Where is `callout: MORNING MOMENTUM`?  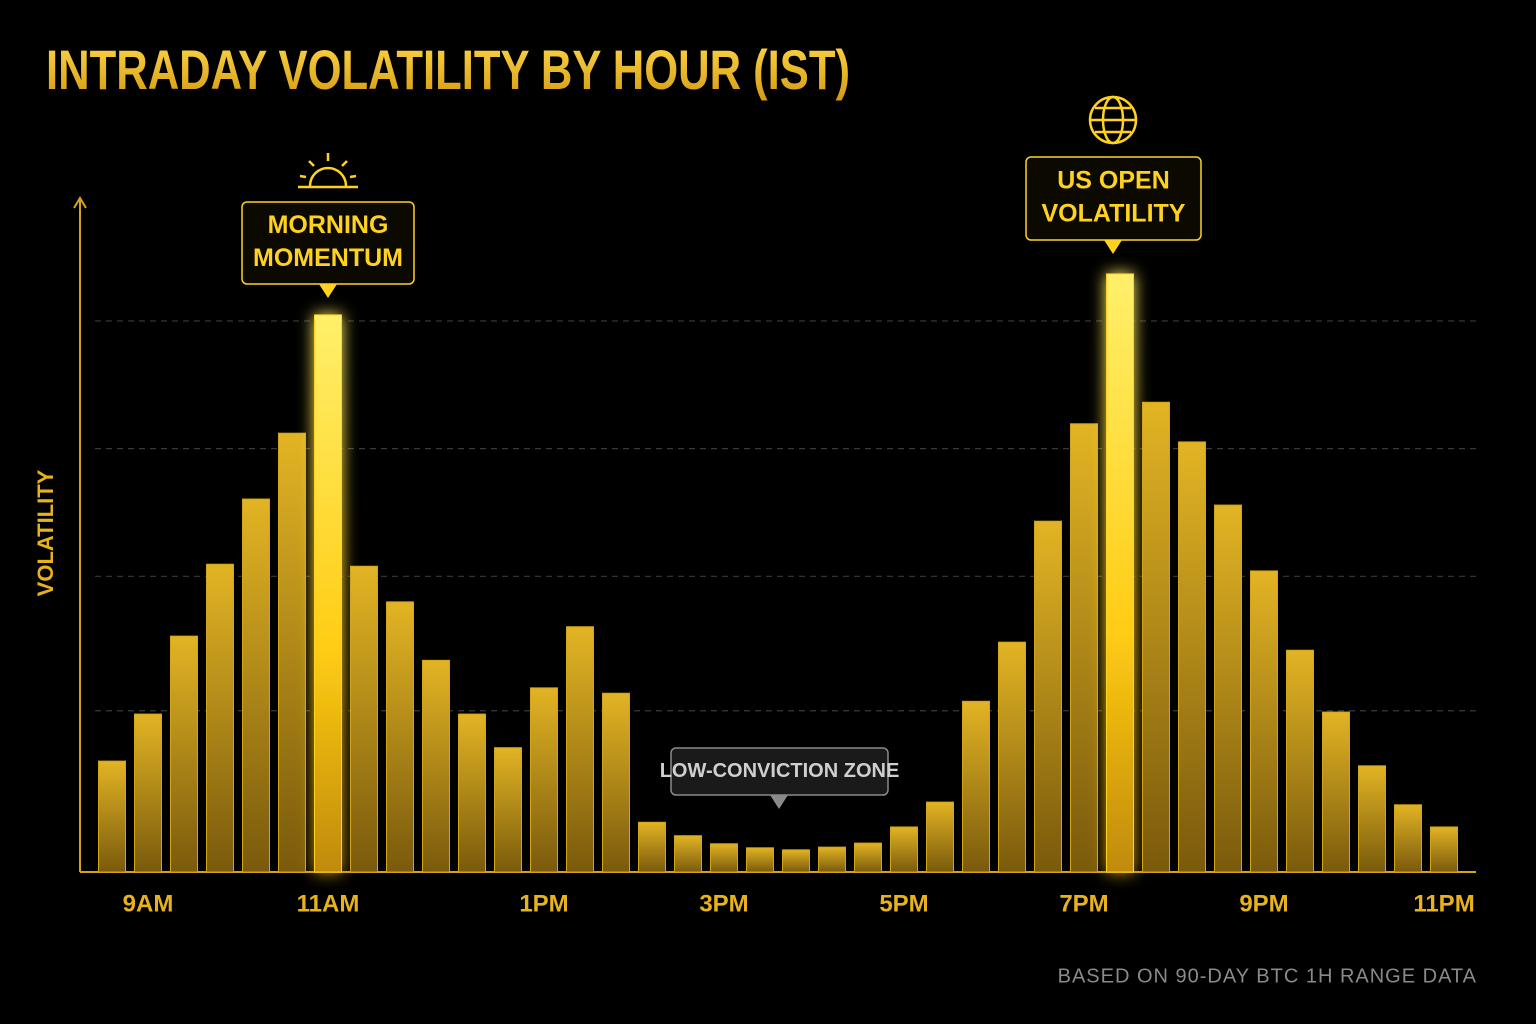 callout: MORNING MOMENTUM is located at coordinates (328, 249).